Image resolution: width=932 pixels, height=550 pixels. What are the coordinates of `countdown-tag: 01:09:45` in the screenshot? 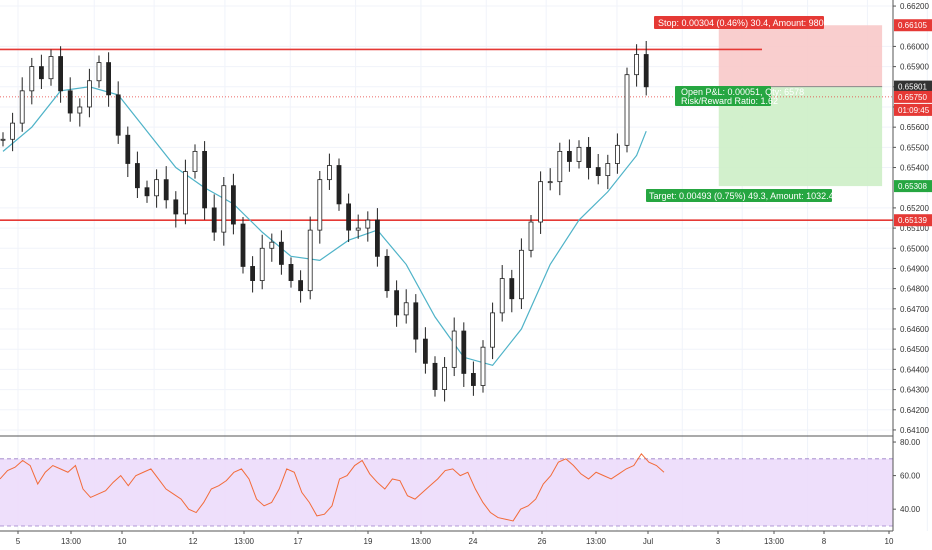 It's located at (914, 110).